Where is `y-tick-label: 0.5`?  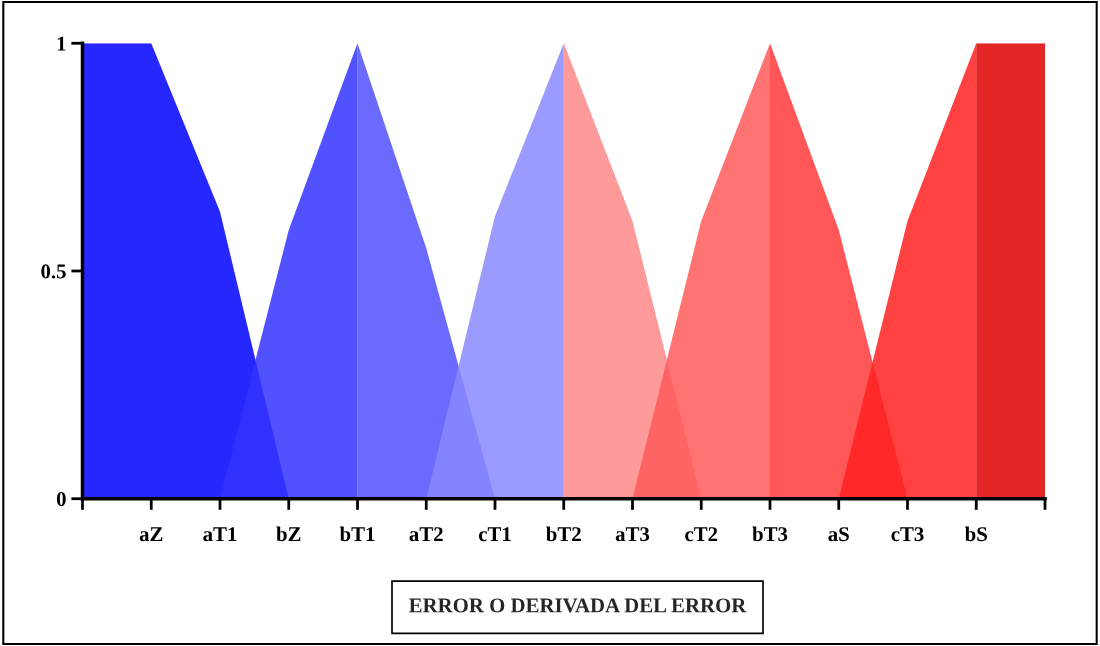 y-tick-label: 0.5 is located at coordinates (53, 271).